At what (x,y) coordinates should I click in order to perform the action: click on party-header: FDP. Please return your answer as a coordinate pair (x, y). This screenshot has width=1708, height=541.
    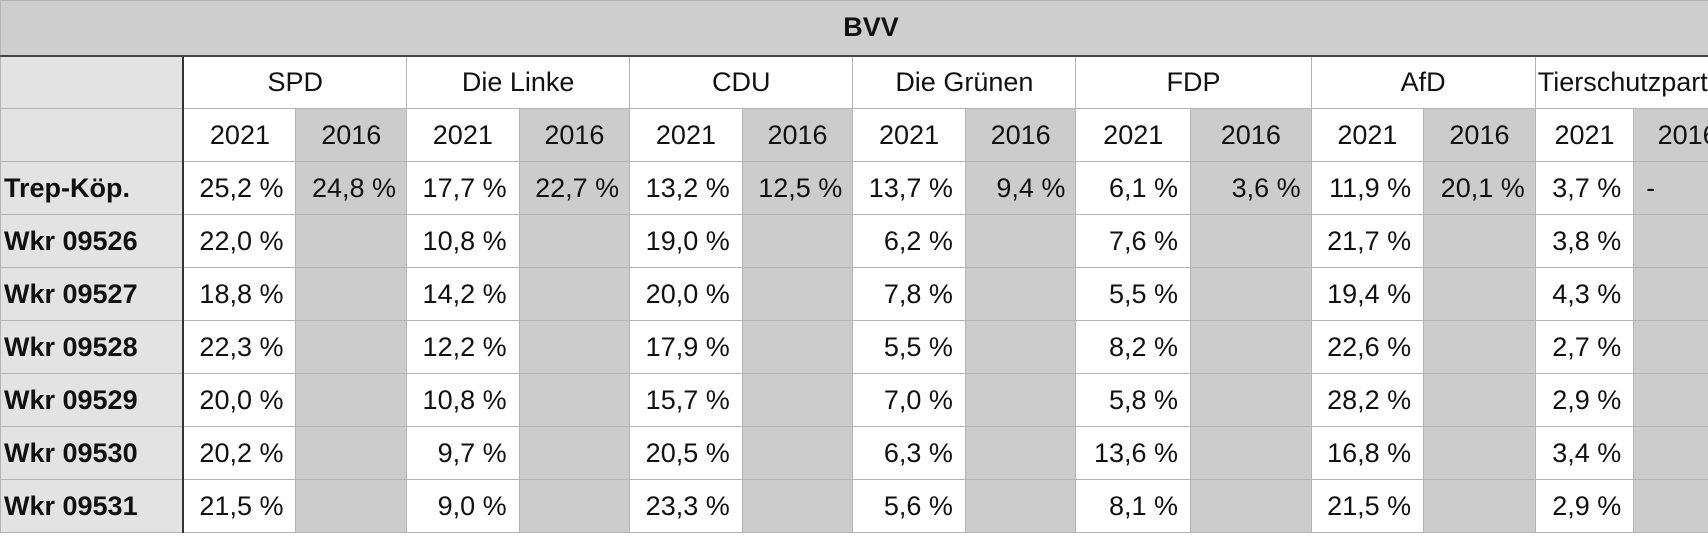
    Looking at the image, I should click on (1193, 82).